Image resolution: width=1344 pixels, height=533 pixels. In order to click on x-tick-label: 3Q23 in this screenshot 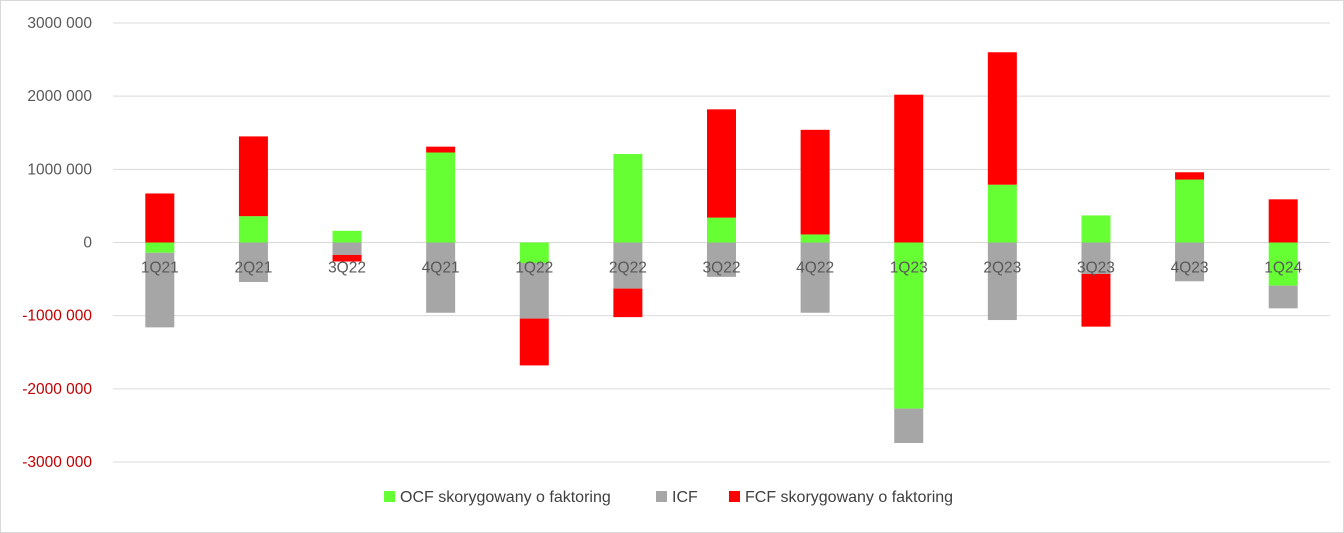, I will do `click(1096, 268)`.